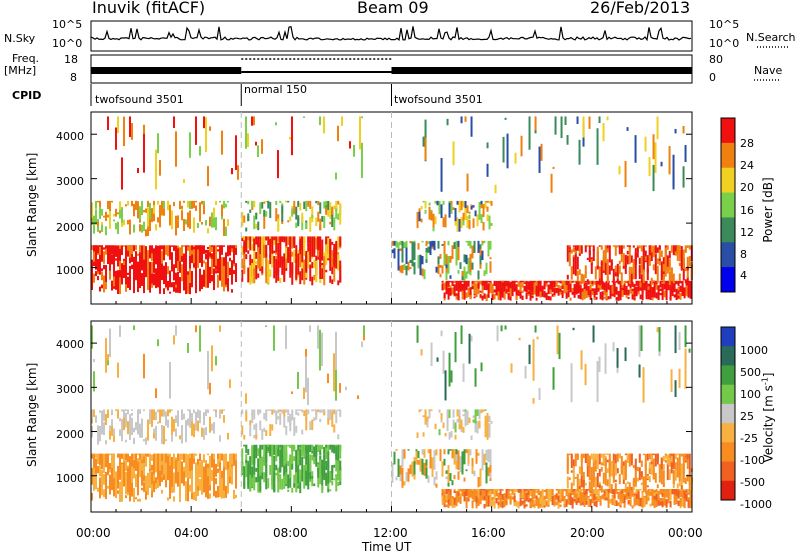 The height and width of the screenshot is (554, 800). Describe the element at coordinates (752, 460) in the screenshot. I see `vel-cbar-tick-m100: -100` at that location.